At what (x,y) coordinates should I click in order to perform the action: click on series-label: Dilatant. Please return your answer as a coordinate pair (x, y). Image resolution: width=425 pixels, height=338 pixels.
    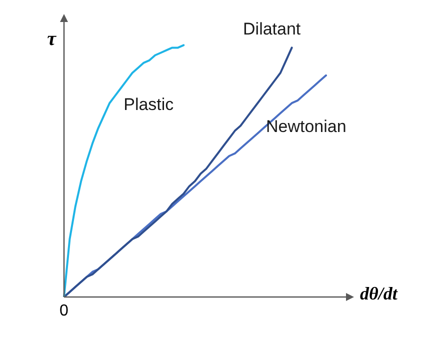
    Looking at the image, I should click on (272, 28).